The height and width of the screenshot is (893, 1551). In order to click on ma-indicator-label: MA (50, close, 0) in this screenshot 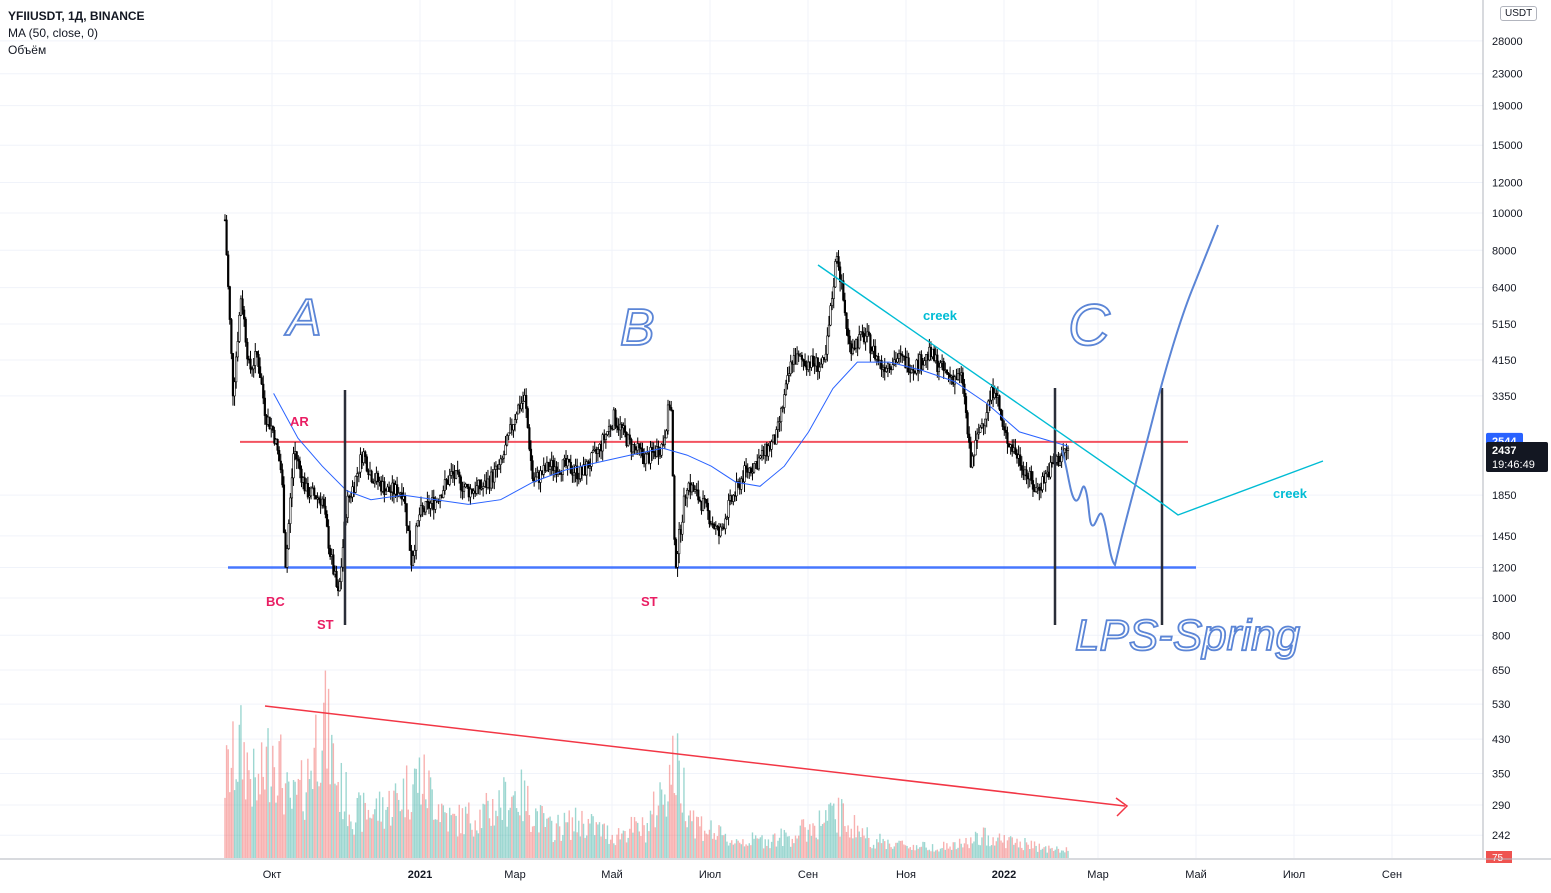, I will do `click(53, 33)`.